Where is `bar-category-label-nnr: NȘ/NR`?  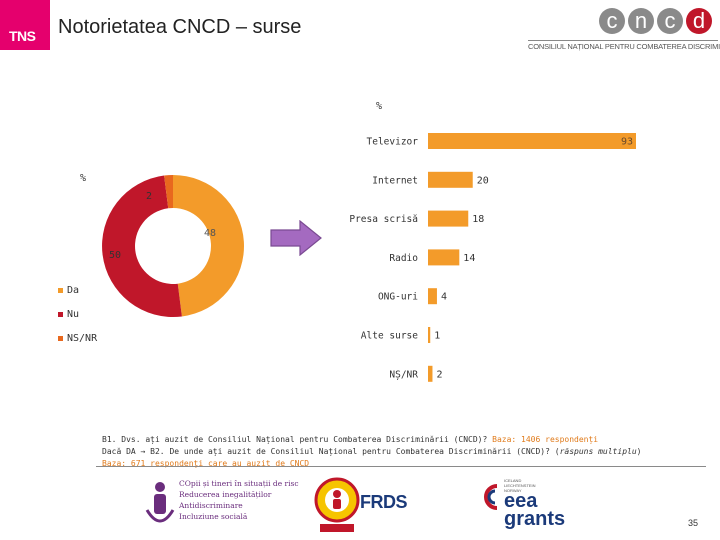
bar-category-label-nnr: NȘ/NR is located at coordinates (403, 374).